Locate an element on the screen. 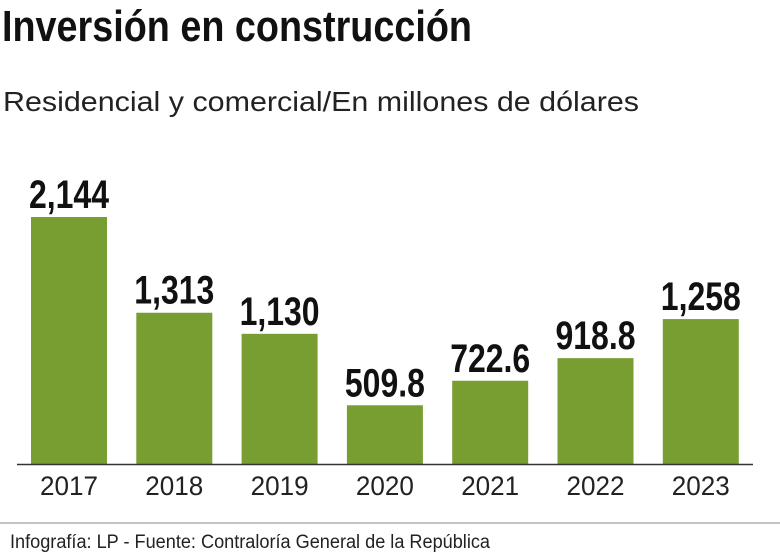  data-label-2019: 1,130 is located at coordinates (280, 312).